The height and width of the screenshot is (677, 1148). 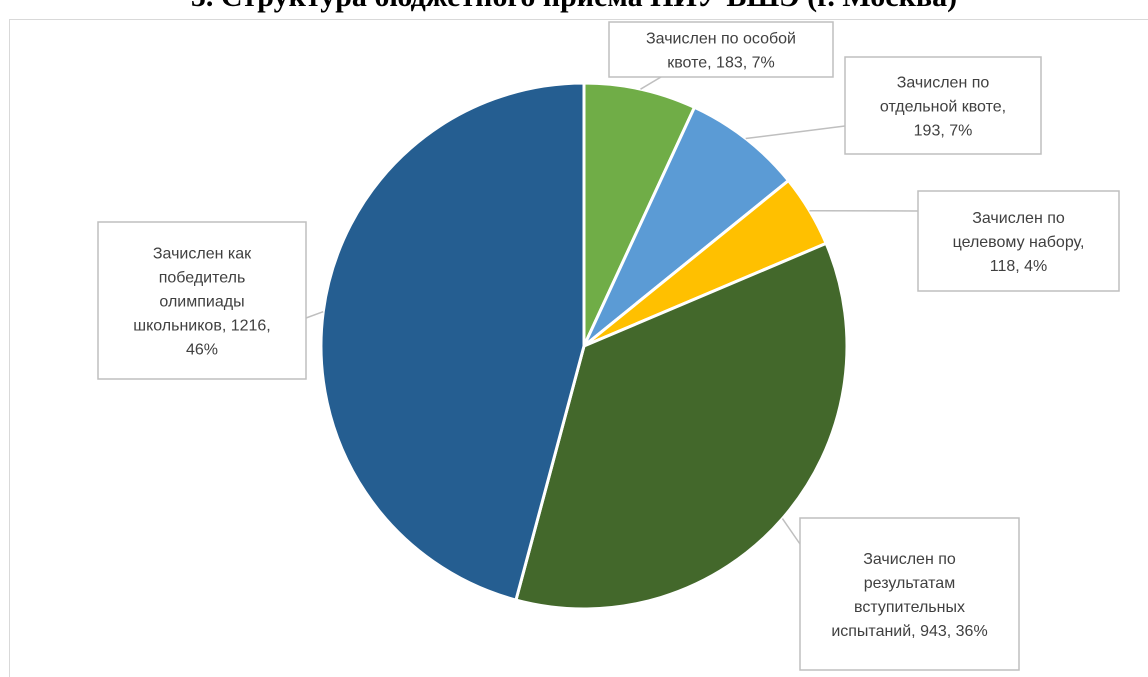 I want to click on data-label: Зачислен по отдельной квоте, 193, 7%, so click(x=943, y=105).